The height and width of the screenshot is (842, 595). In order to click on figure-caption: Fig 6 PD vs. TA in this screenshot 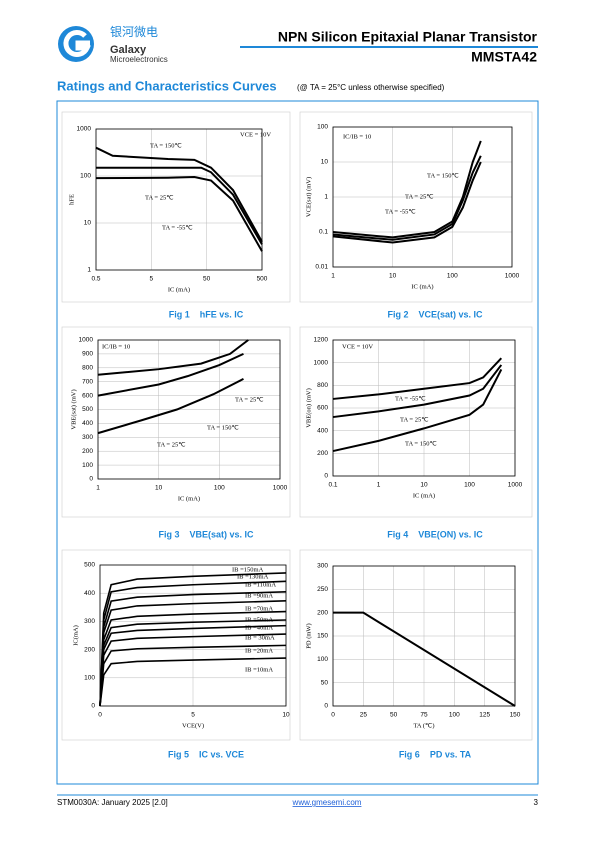, I will do `click(435, 754)`.